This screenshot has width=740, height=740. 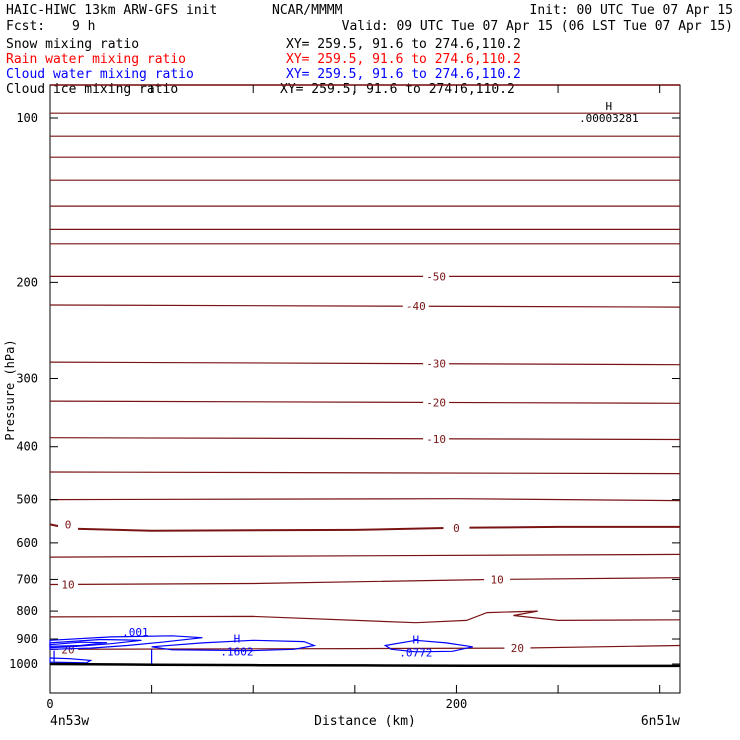 What do you see at coordinates (23, 664) in the screenshot?
I see `y-tick-label: 1000` at bounding box center [23, 664].